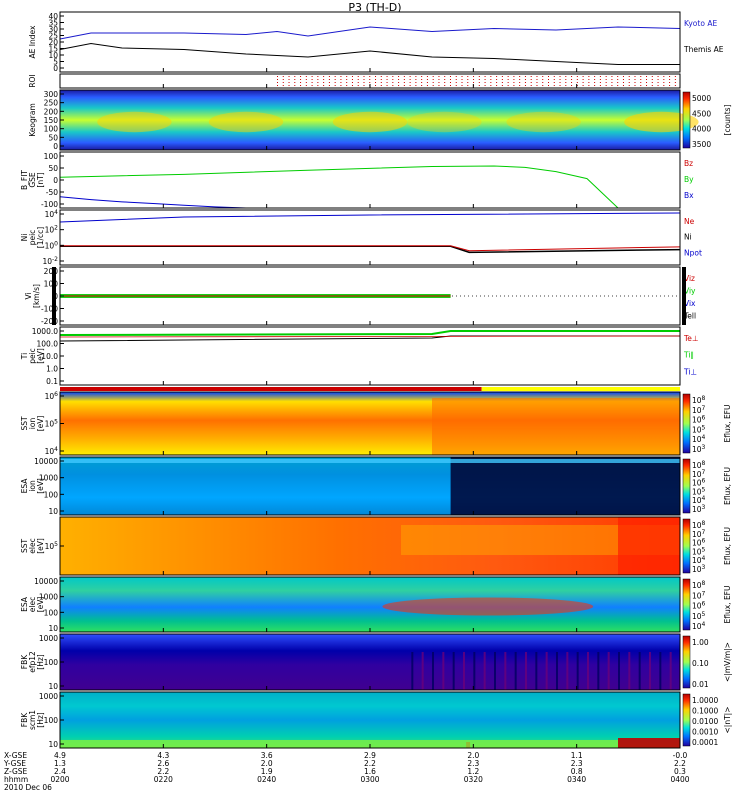  I want to click on legend-Te: Te⊥, so click(690, 338).